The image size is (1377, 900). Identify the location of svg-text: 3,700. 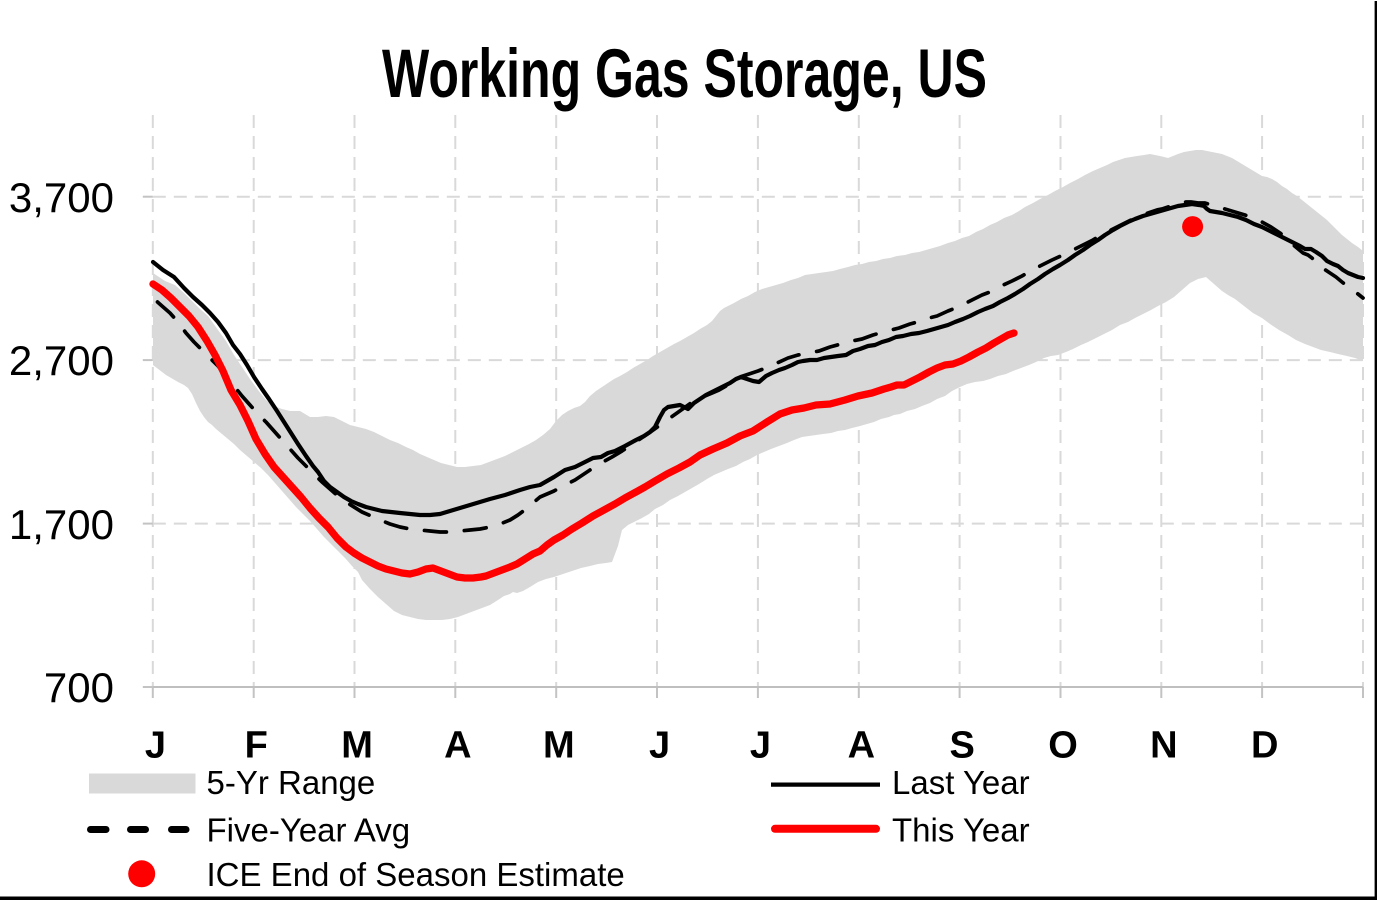
(61, 197).